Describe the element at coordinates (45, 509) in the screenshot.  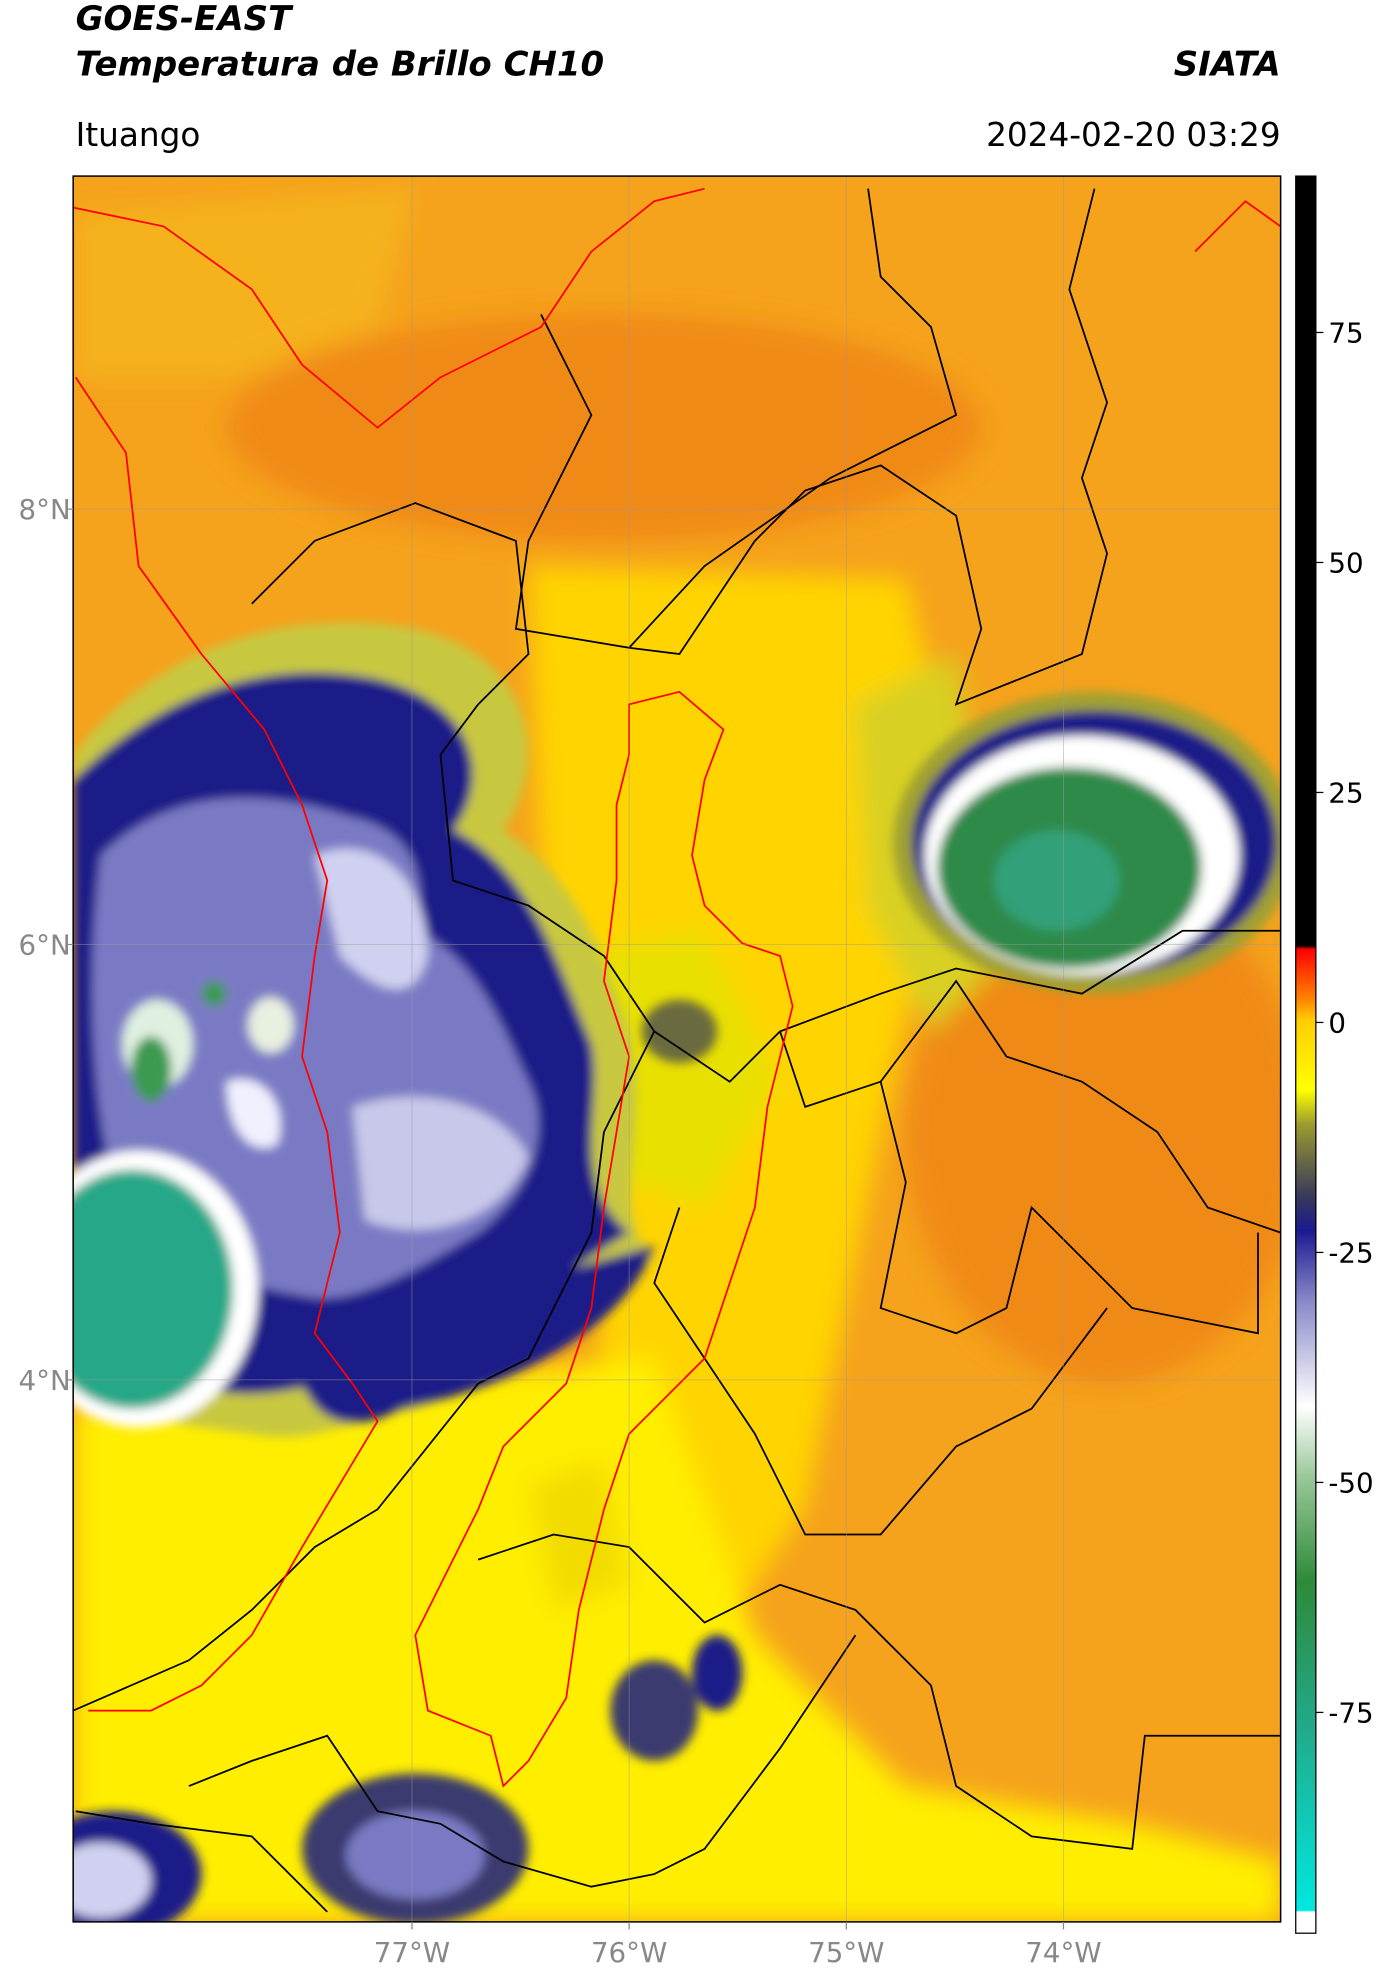
I see `y-tick-label: 8°N` at that location.